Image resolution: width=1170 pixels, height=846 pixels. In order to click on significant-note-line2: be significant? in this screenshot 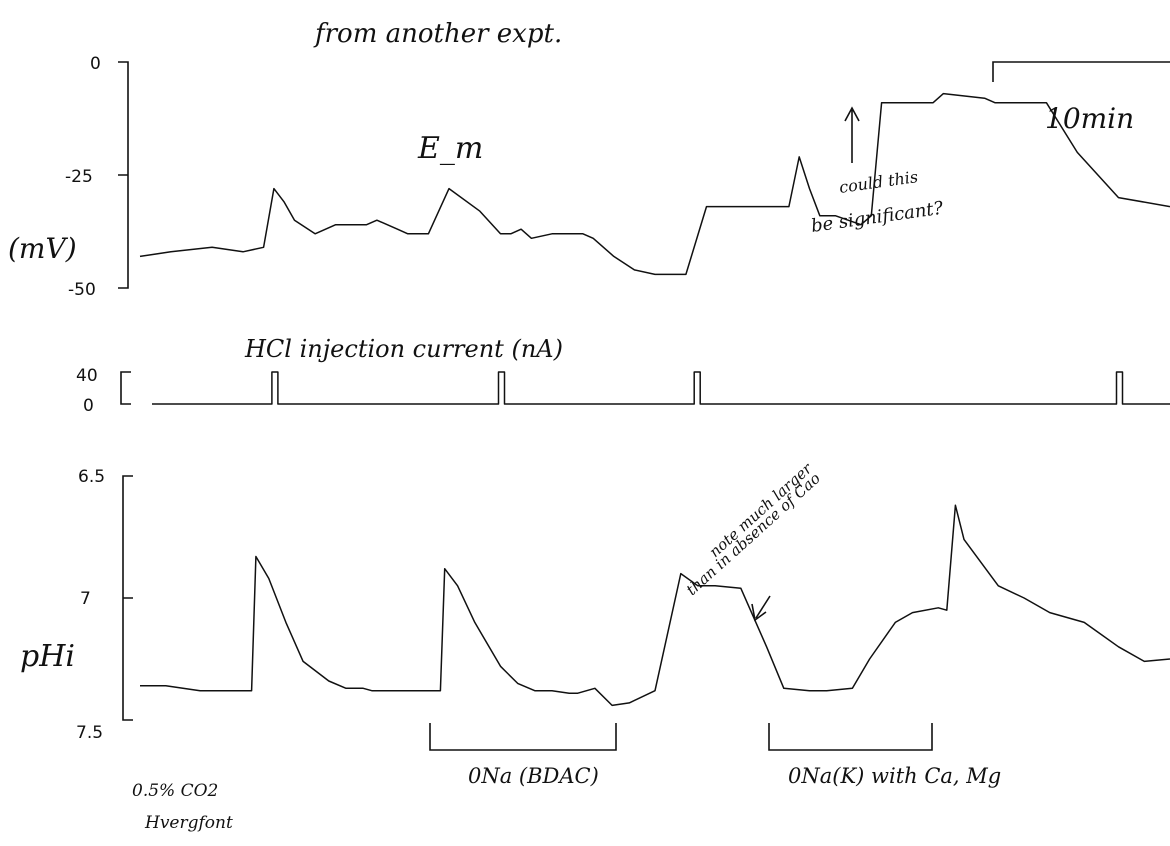, I will do `click(877, 217)`.